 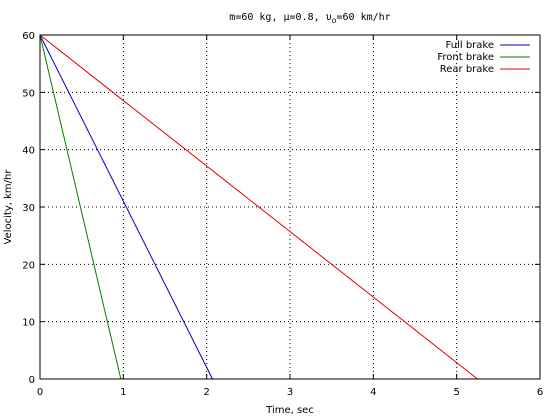 What do you see at coordinates (256, 17) in the screenshot?
I see `title-prefix: m=60 kg,` at bounding box center [256, 17].